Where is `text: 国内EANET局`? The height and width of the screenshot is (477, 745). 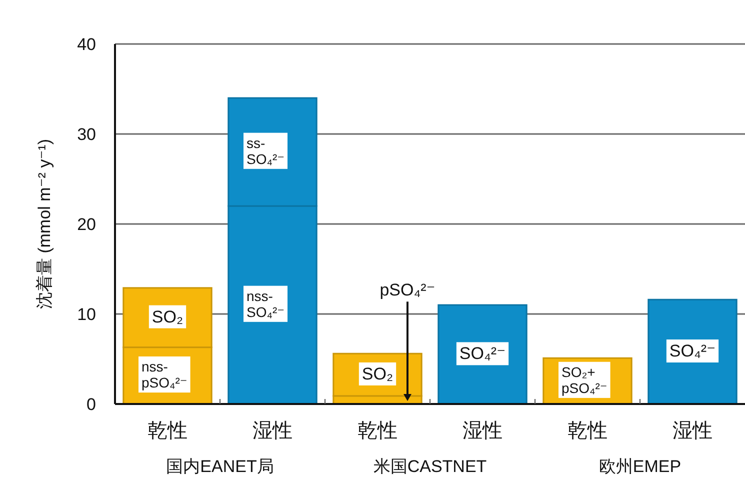
text: 国内EANET局 is located at coordinates (220, 466).